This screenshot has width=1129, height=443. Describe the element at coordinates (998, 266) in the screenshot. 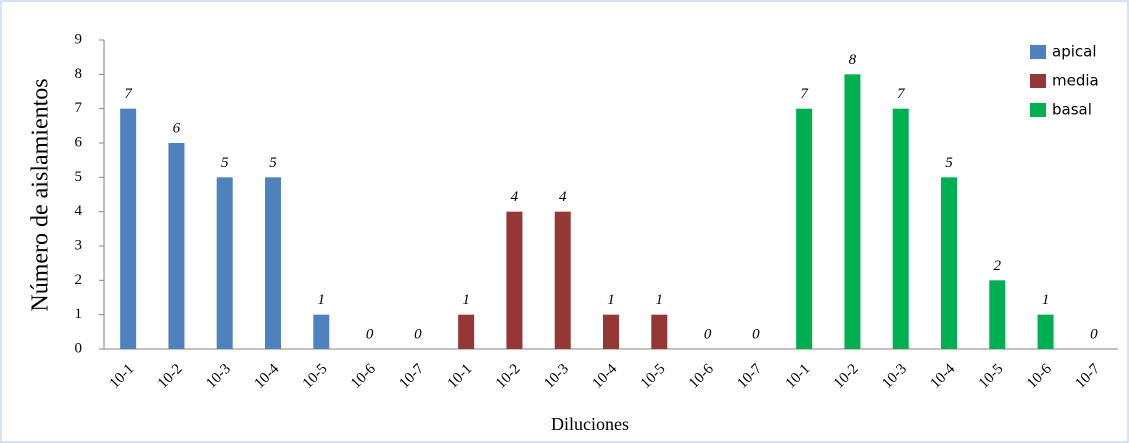

I see `data-label: 2` at that location.